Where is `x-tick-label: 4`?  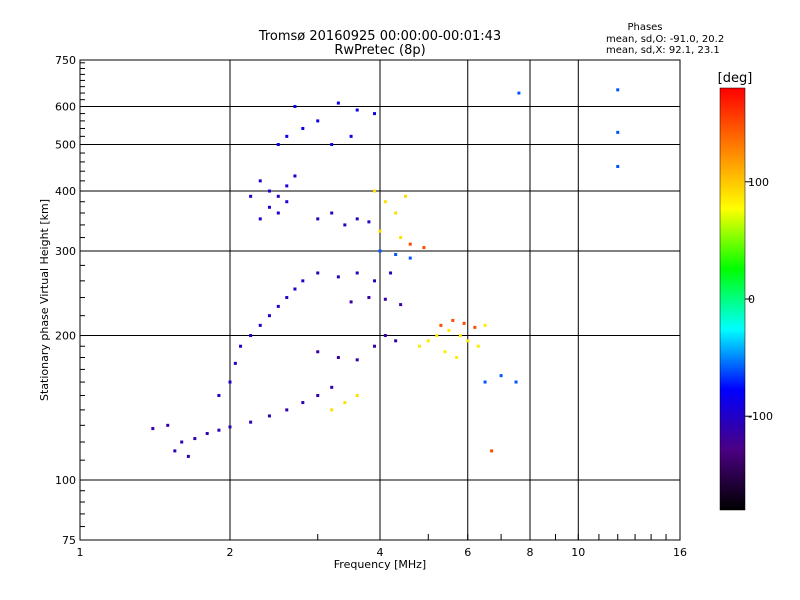 x-tick-label: 4 is located at coordinates (380, 552).